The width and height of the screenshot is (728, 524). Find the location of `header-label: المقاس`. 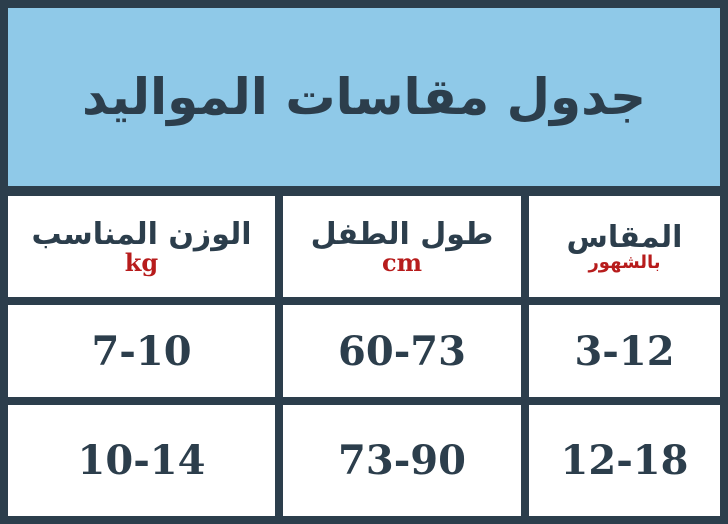

header-label: المقاس is located at coordinates (624, 237).